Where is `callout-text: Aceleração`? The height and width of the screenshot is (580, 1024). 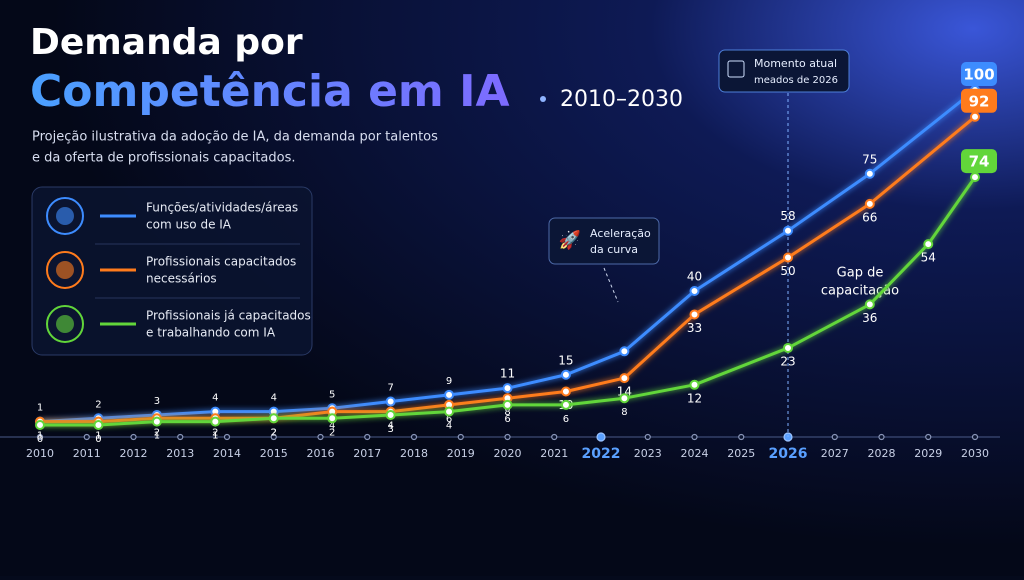 callout-text: Aceleração is located at coordinates (620, 233).